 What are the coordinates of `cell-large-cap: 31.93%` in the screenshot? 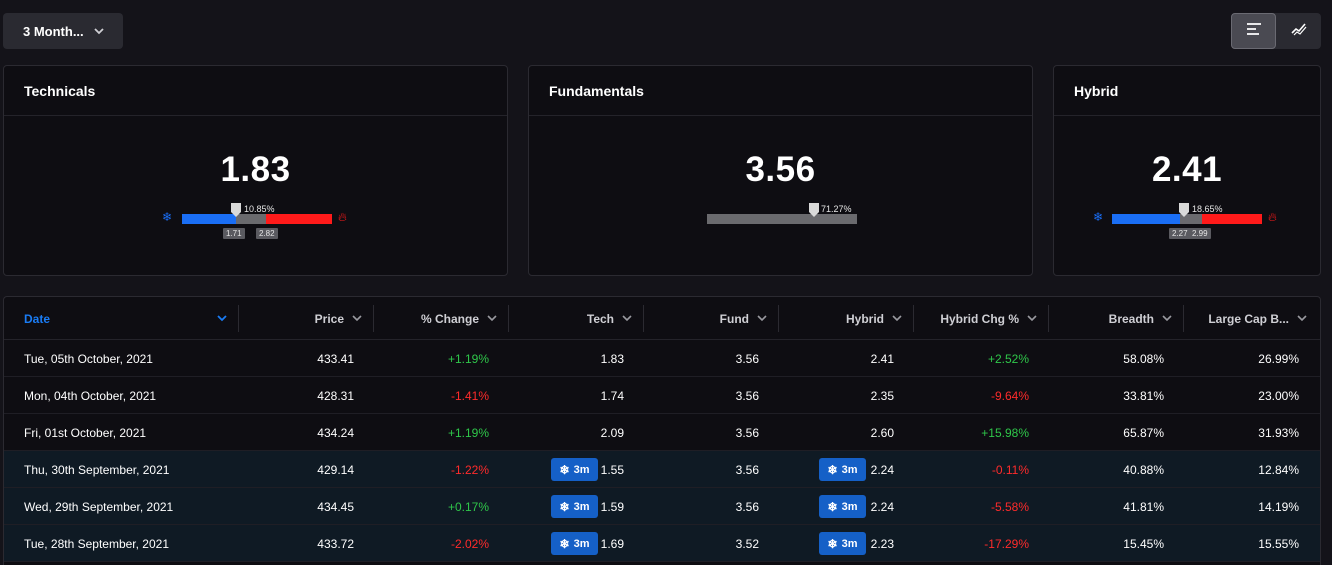 It's located at (1278, 432).